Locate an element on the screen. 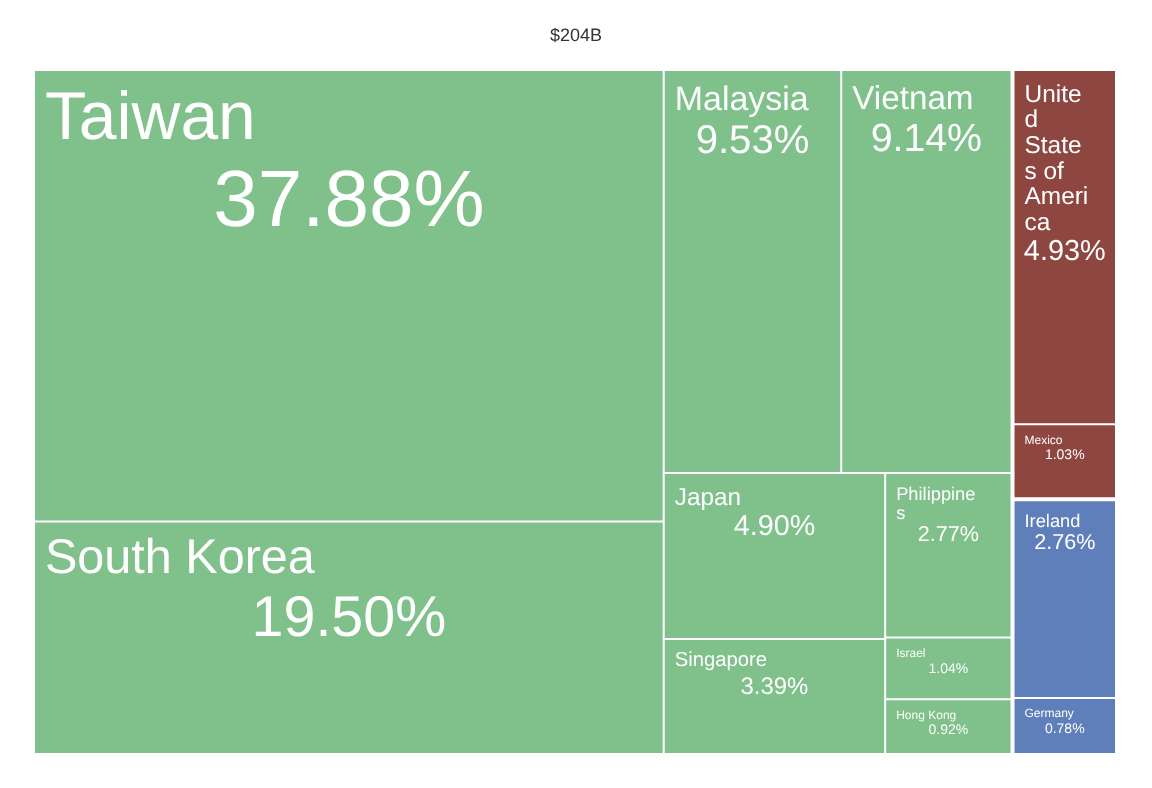  category-label: United States of America is located at coordinates (1056, 158).